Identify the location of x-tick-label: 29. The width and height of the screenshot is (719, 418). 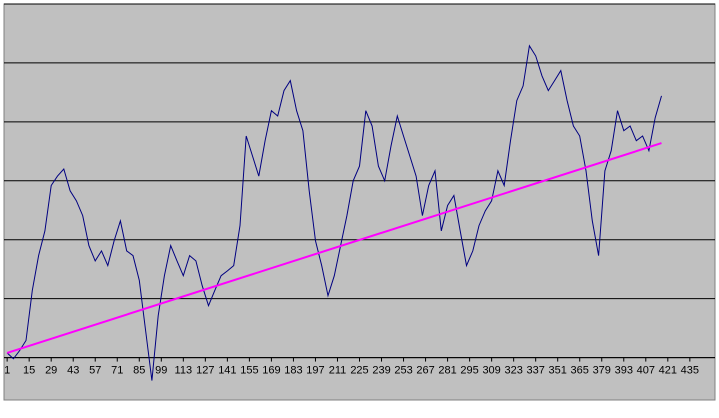
(51, 370).